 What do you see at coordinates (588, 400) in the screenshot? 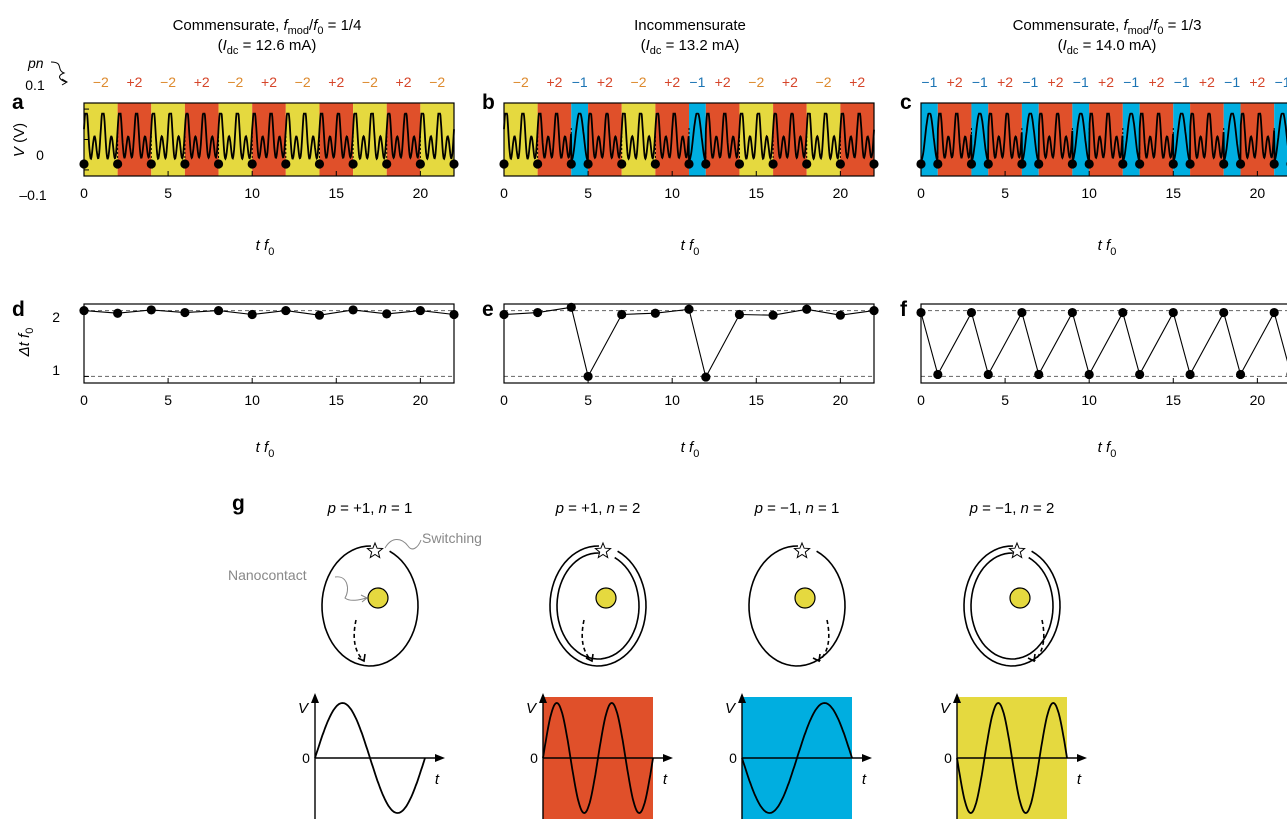
I see `xtick-label-e-1: 5` at bounding box center [588, 400].